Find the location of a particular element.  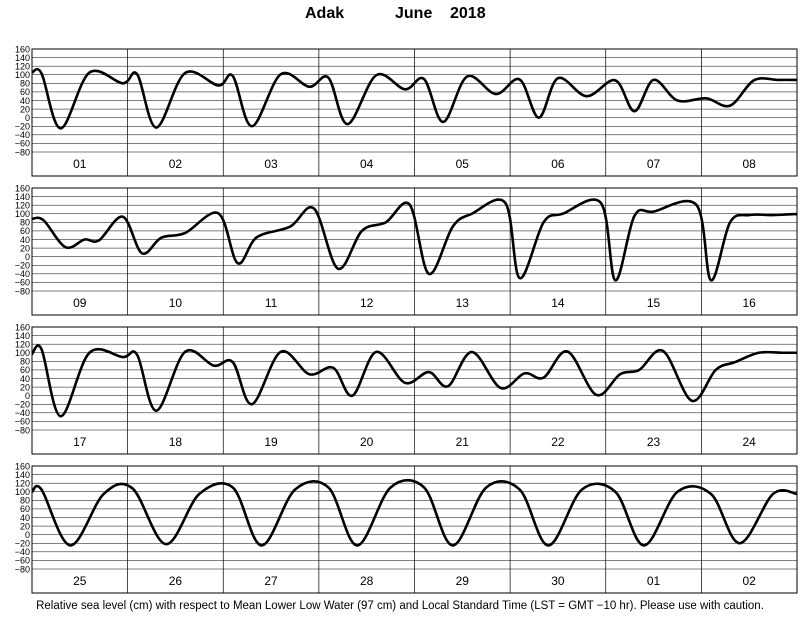

day-label: 13 is located at coordinates (463, 303).